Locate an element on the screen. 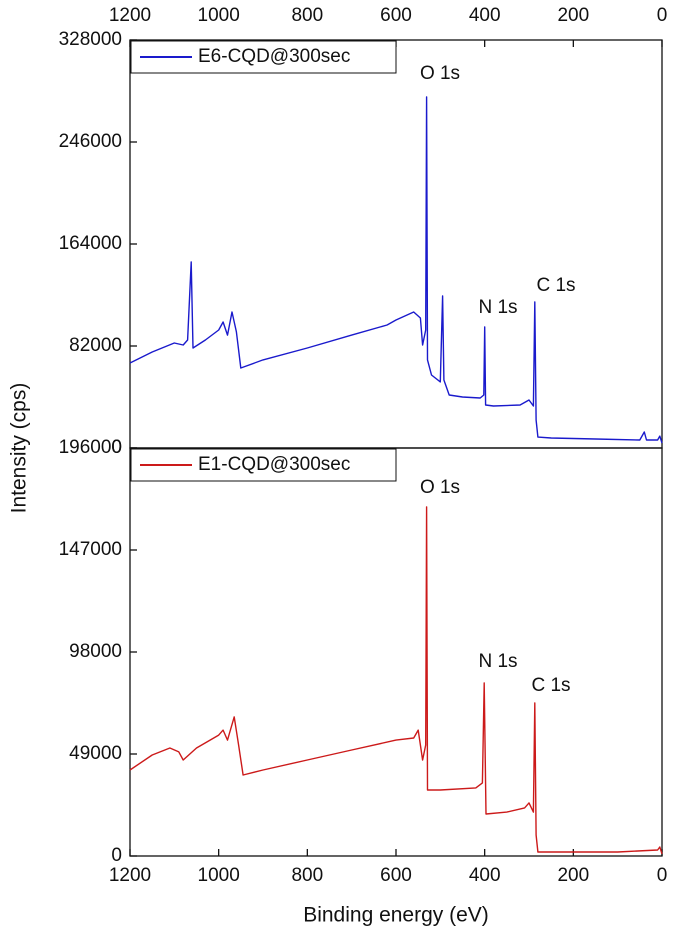  y-axis-label: Intensity (cps) is located at coordinates (19, 448).